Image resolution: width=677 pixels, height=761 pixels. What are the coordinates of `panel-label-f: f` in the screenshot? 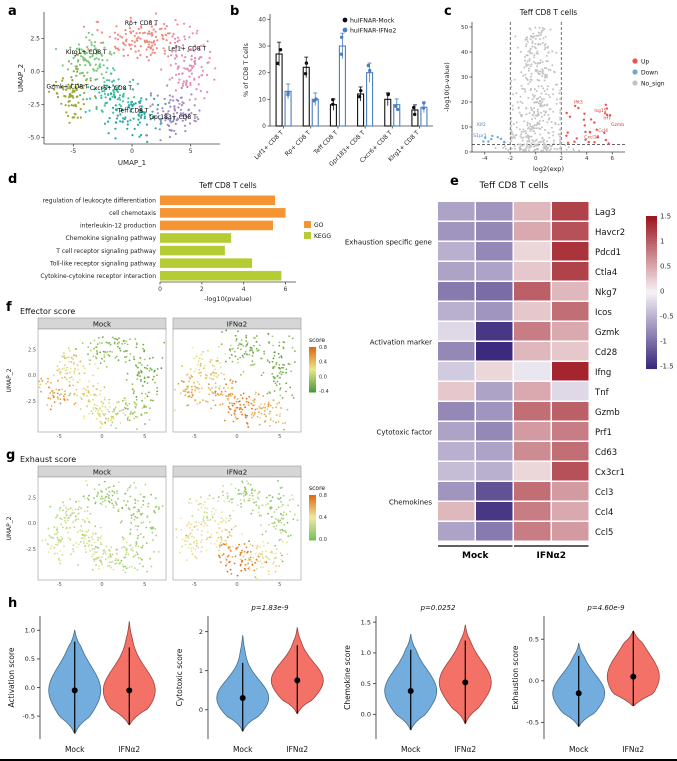 It's located at (9, 307).